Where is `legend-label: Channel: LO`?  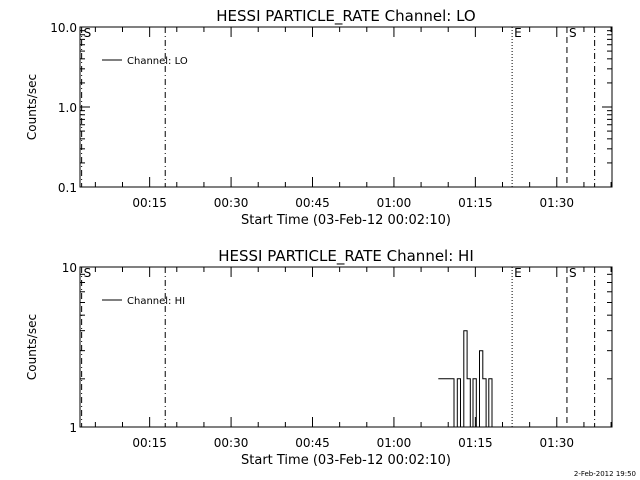 legend-label: Channel: LO is located at coordinates (157, 61).